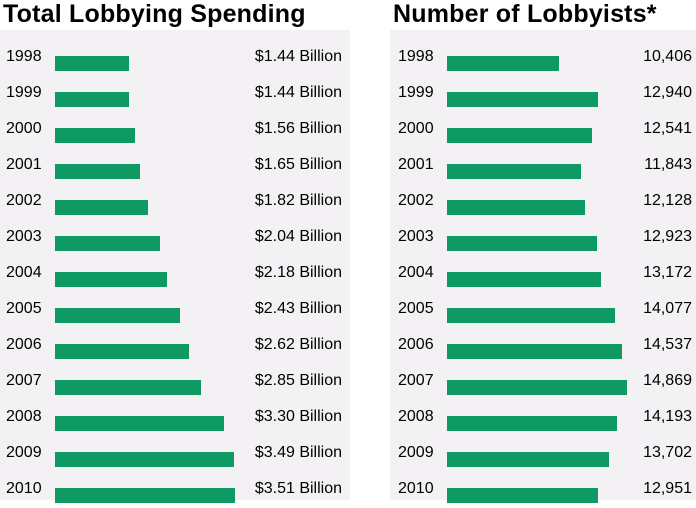 The height and width of the screenshot is (508, 696). What do you see at coordinates (667, 56) in the screenshot?
I see `value-label: 10,406` at bounding box center [667, 56].